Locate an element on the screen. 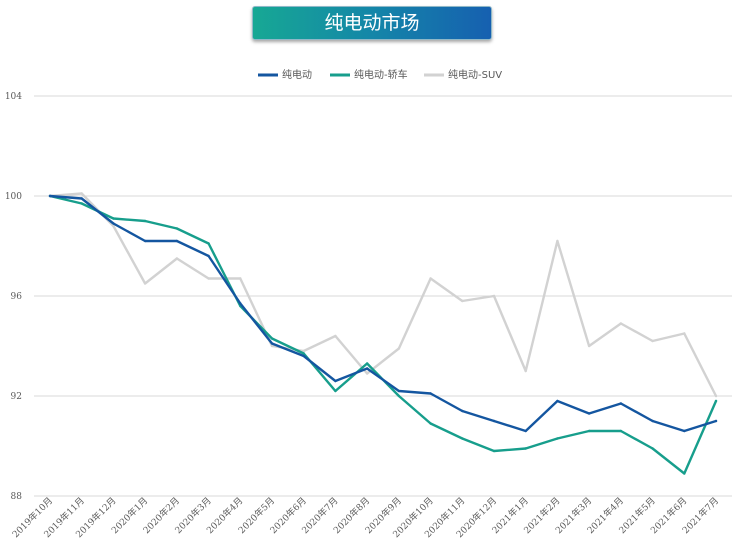 The image size is (744, 556). legend-label: 纯电动-轿车 is located at coordinates (381, 74).